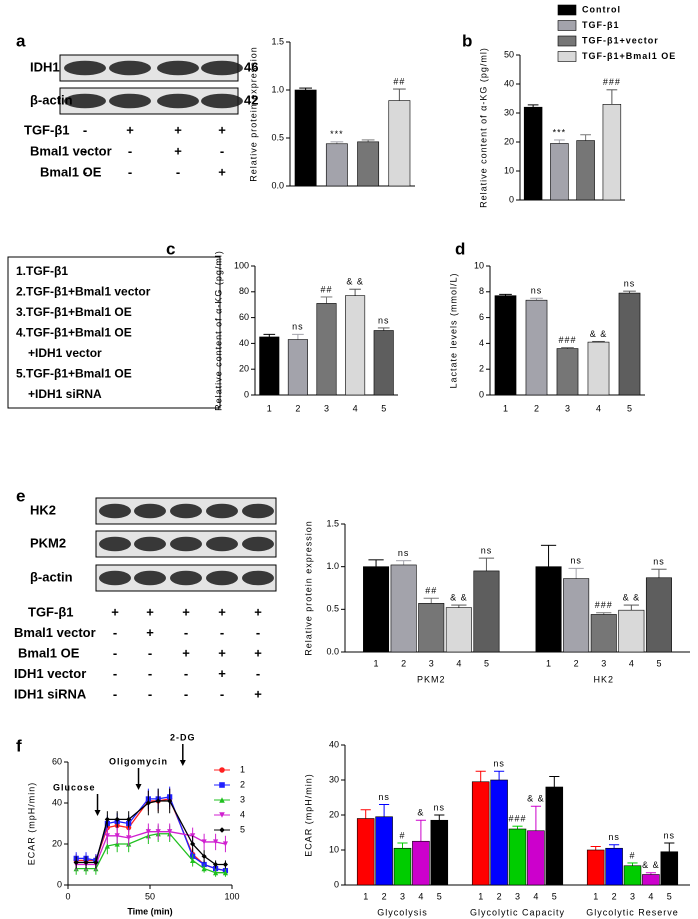 This screenshot has height=919, width=698. I want to click on panel-label: a, so click(21, 40).